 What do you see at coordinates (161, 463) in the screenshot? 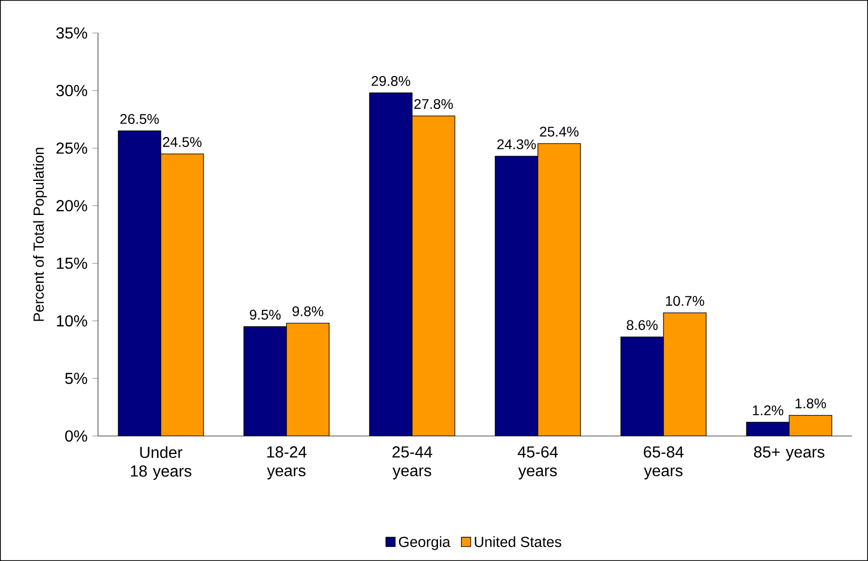
I see `x-tick-label: Under 18 years` at bounding box center [161, 463].